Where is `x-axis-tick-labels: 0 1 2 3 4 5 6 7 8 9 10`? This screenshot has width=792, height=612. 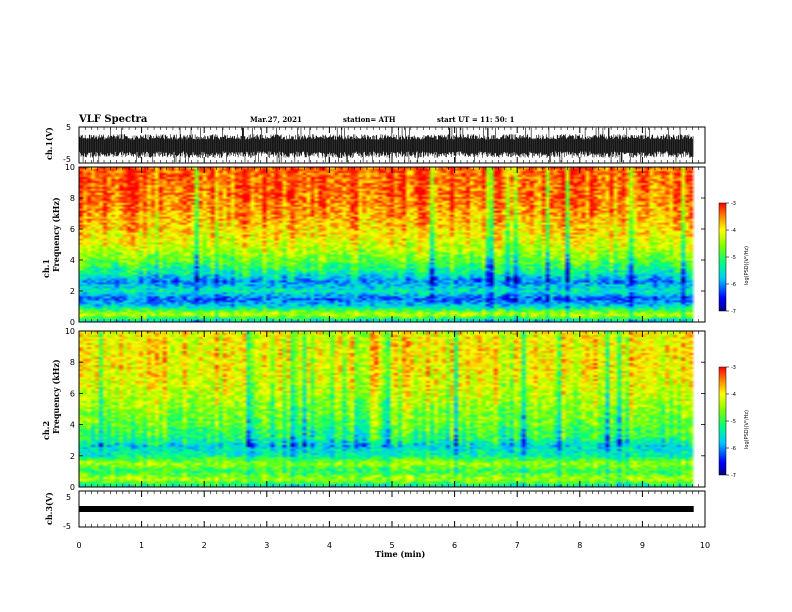
x-axis-tick-labels: 0 1 2 3 4 5 6 7 8 9 10 is located at coordinates (393, 545).